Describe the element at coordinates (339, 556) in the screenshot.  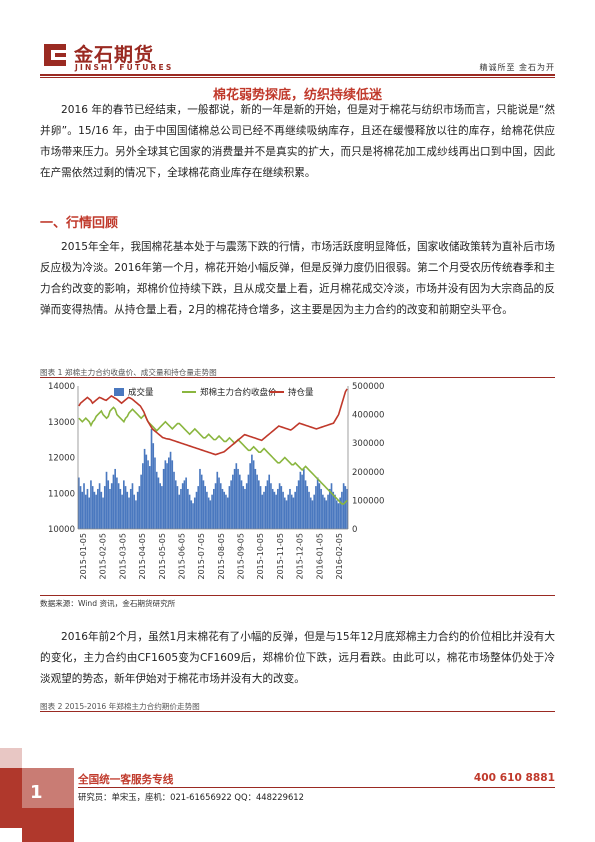
I see `x-tick-label: 2016-02-05` at that location.